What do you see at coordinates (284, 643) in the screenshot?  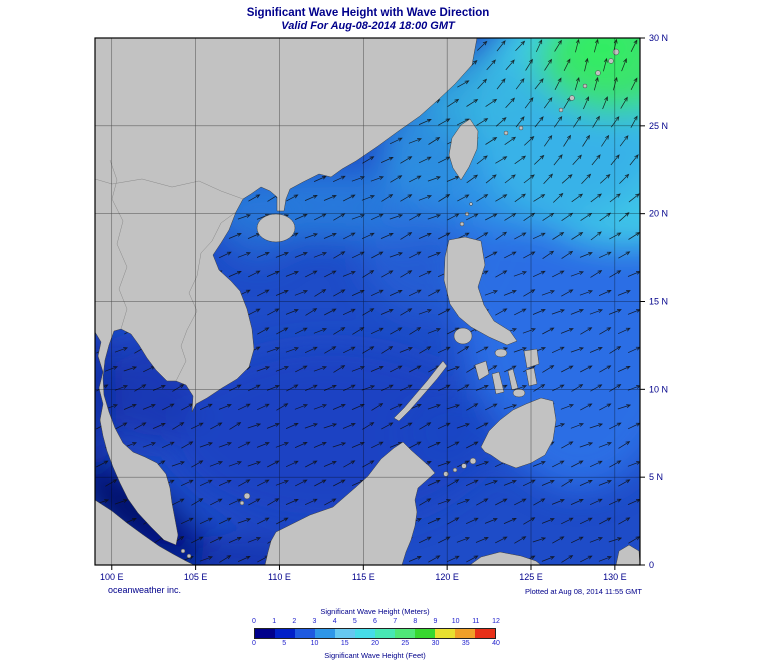 I see `colorbar-feet-tick: 5` at bounding box center [284, 643].